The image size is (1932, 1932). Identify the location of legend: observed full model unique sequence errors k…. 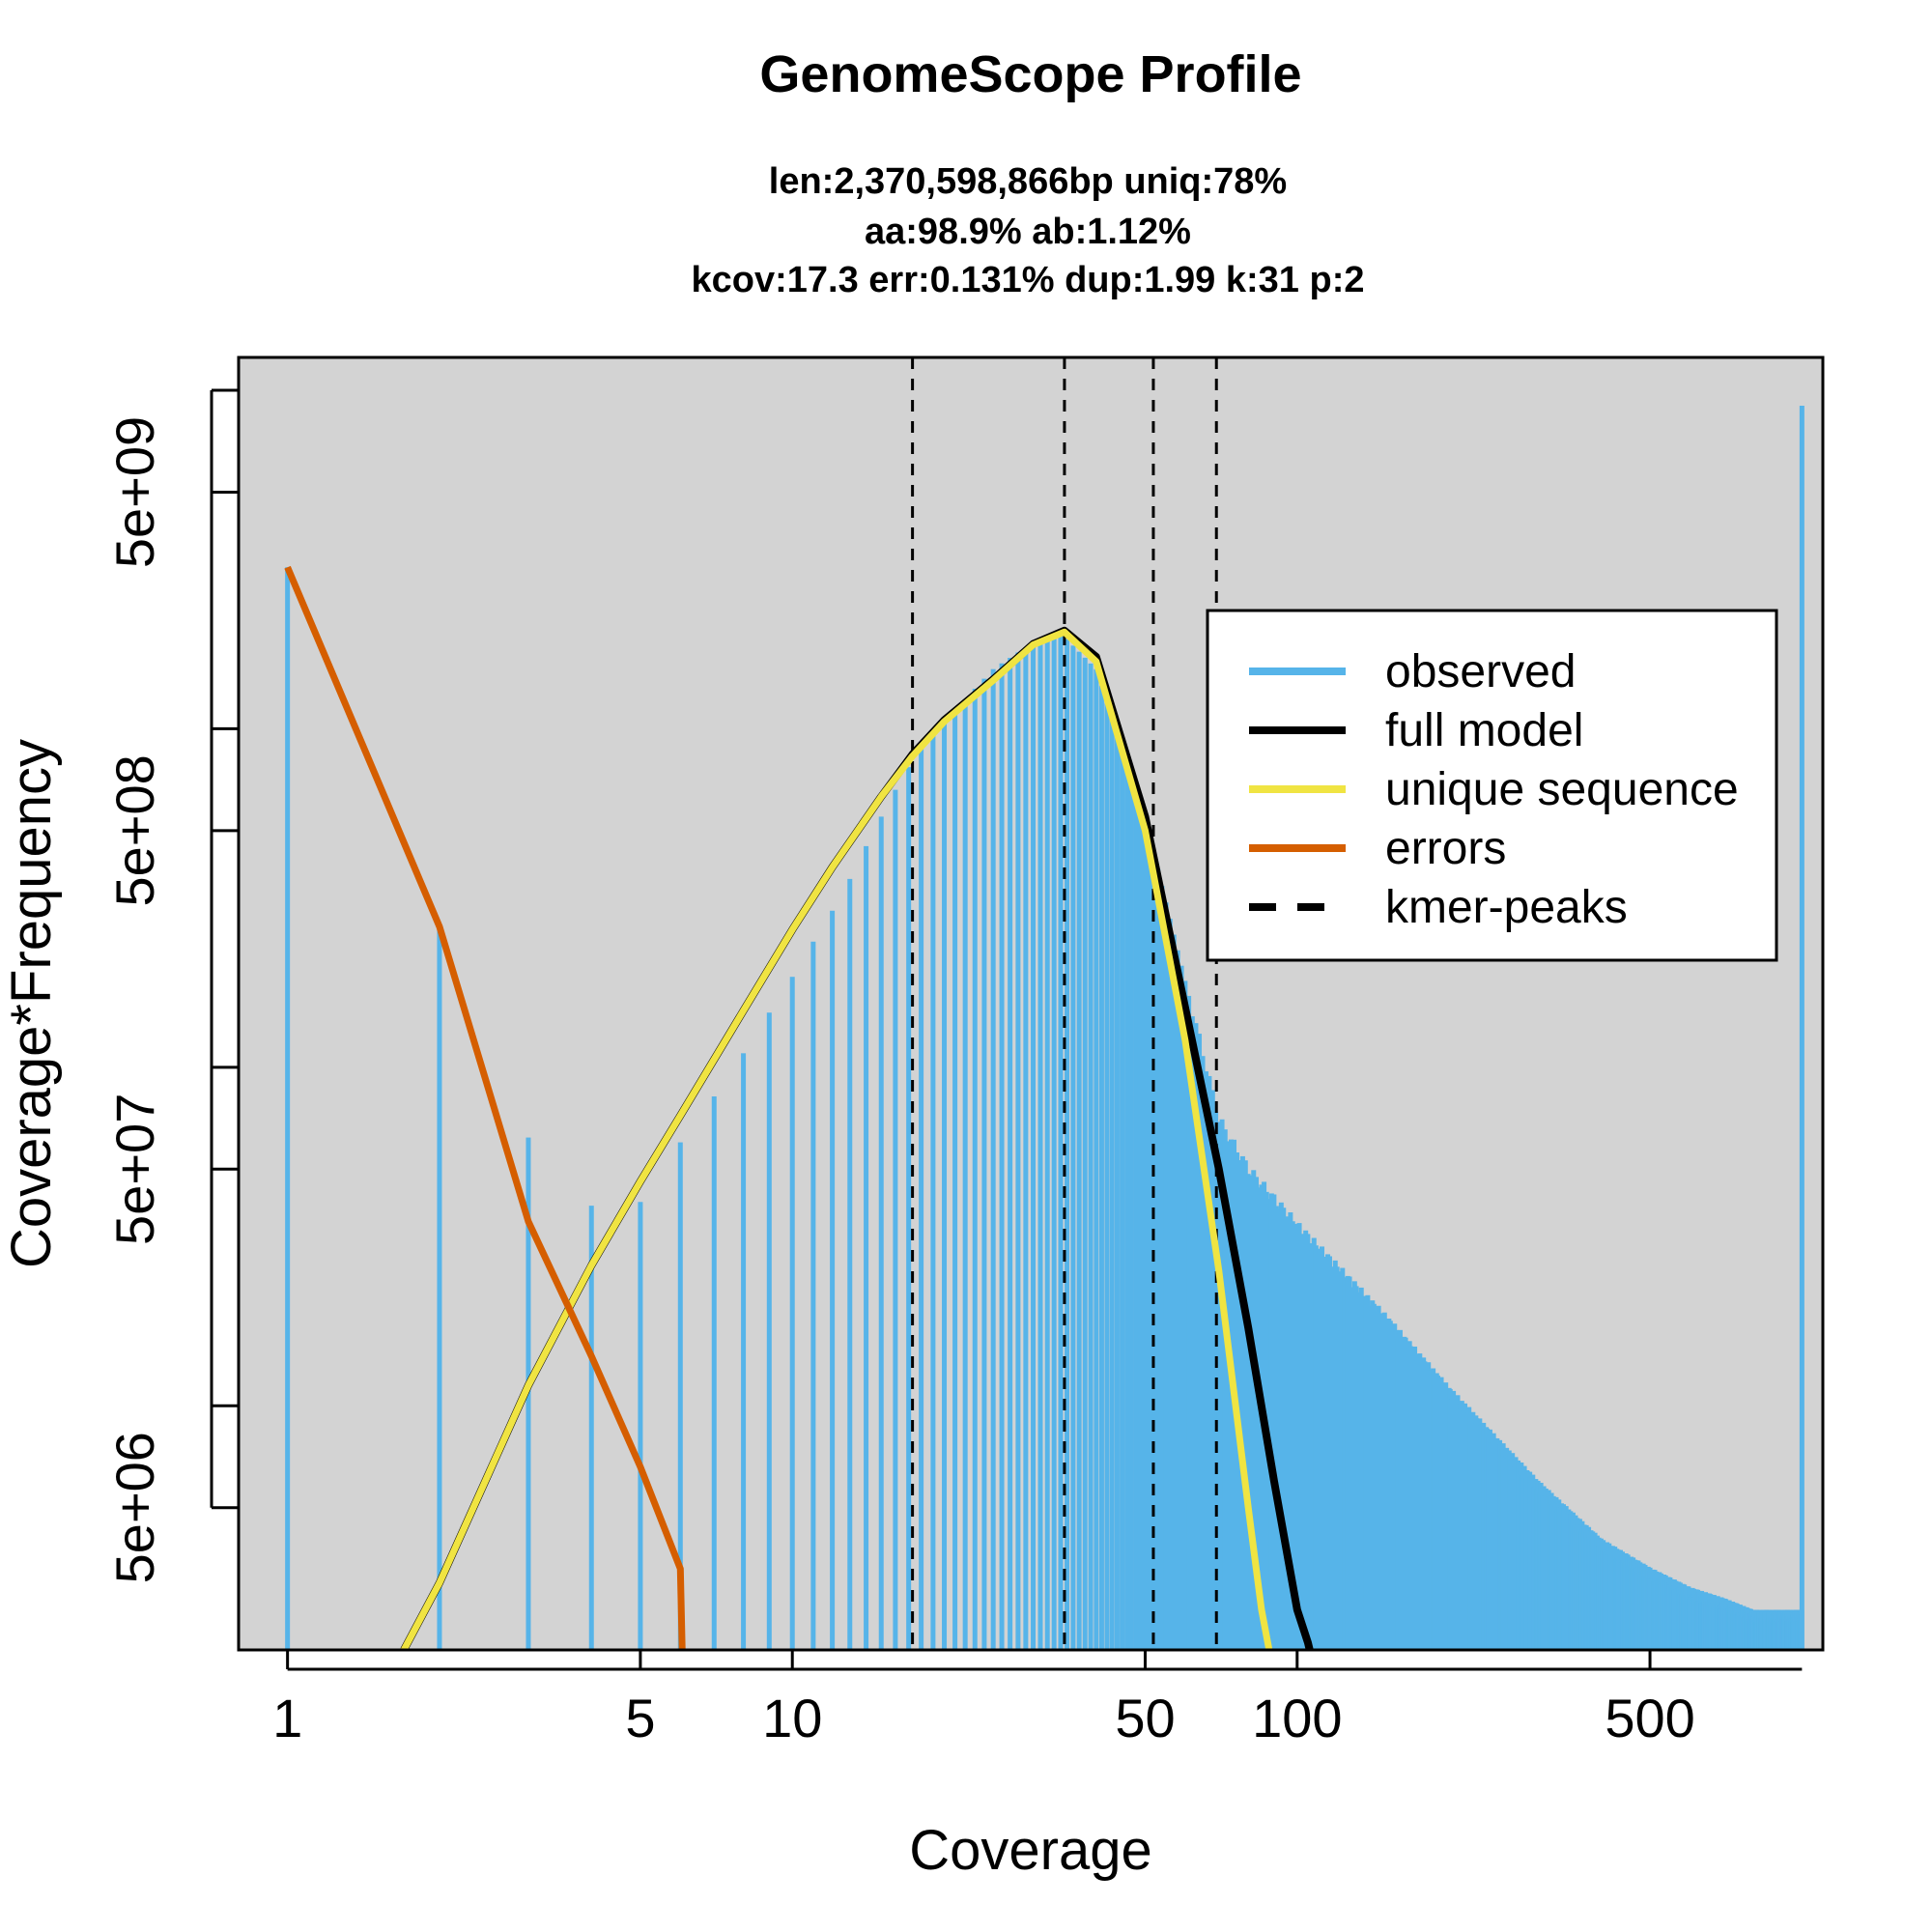
(1492, 785).